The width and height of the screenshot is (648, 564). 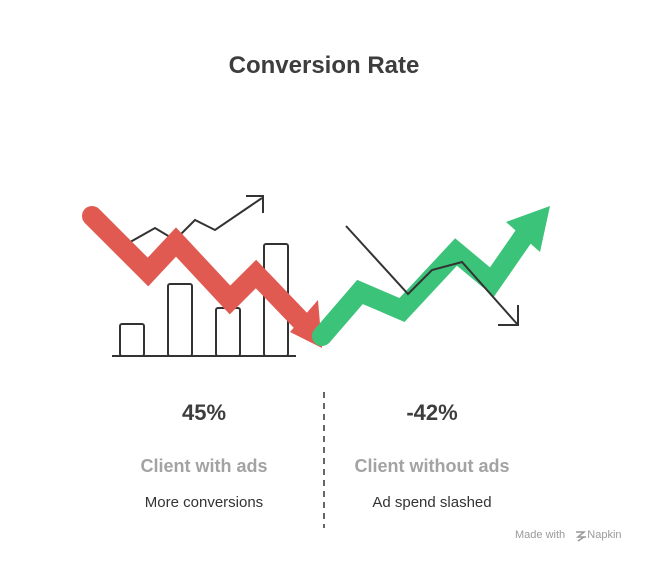 I want to click on brand: Napkin, so click(x=604, y=535).